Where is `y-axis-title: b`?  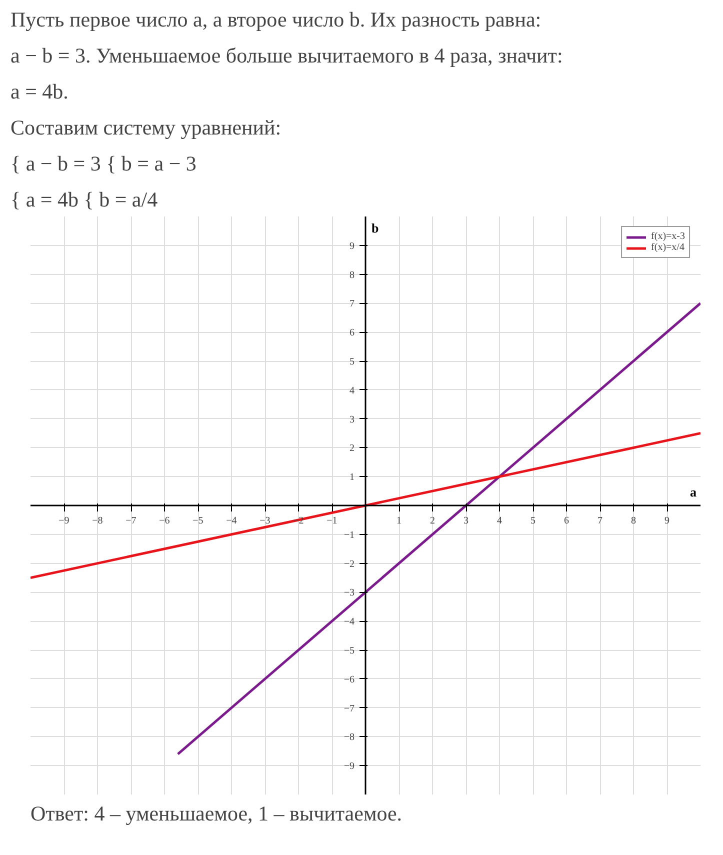 y-axis-title: b is located at coordinates (375, 228).